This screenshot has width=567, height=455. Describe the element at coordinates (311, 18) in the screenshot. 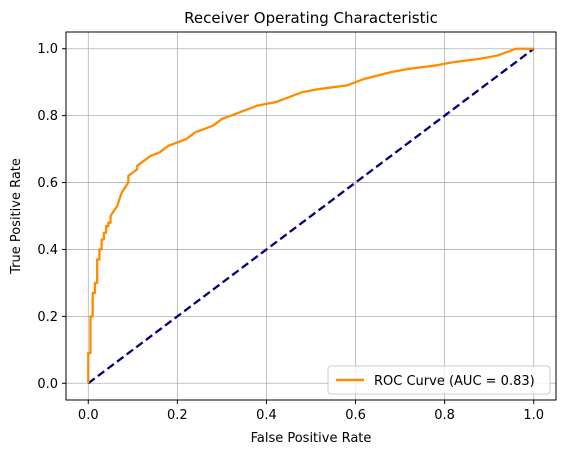

I see `chart-title: Receiver Operating Characteristic` at that location.